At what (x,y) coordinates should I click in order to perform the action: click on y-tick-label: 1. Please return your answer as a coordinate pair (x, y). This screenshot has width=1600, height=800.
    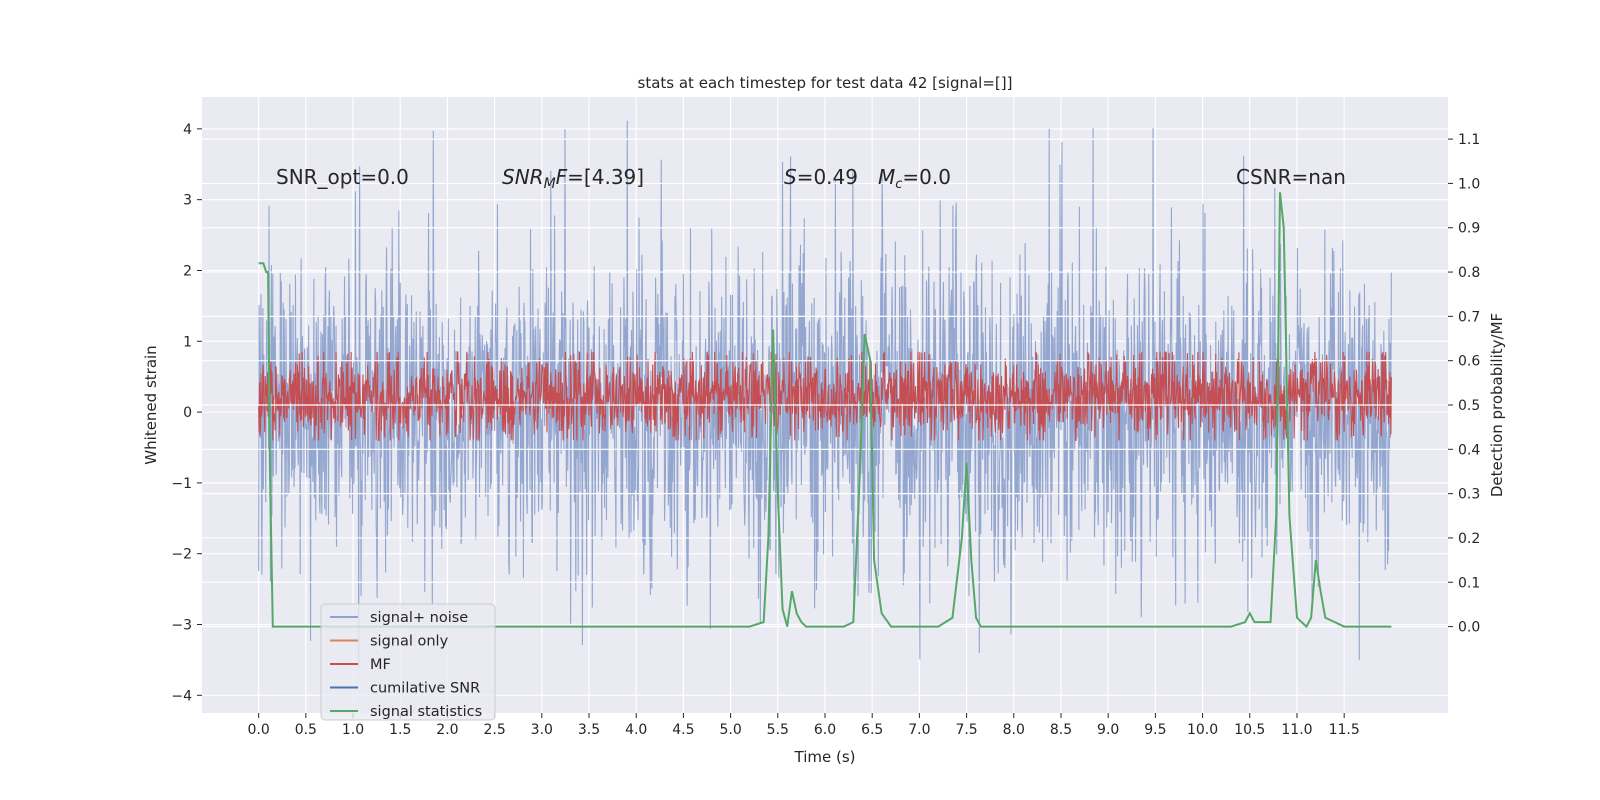
    Looking at the image, I should click on (187, 342).